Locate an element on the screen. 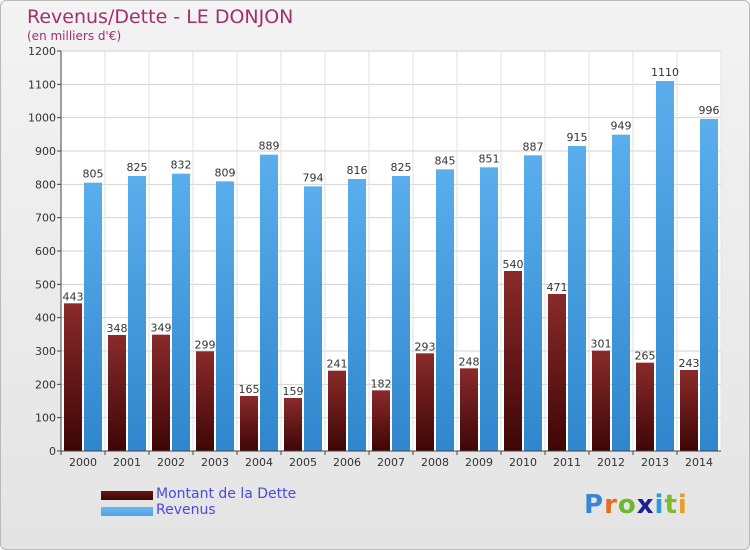 The height and width of the screenshot is (550, 750). revenue-value-label: 809 is located at coordinates (225, 172).